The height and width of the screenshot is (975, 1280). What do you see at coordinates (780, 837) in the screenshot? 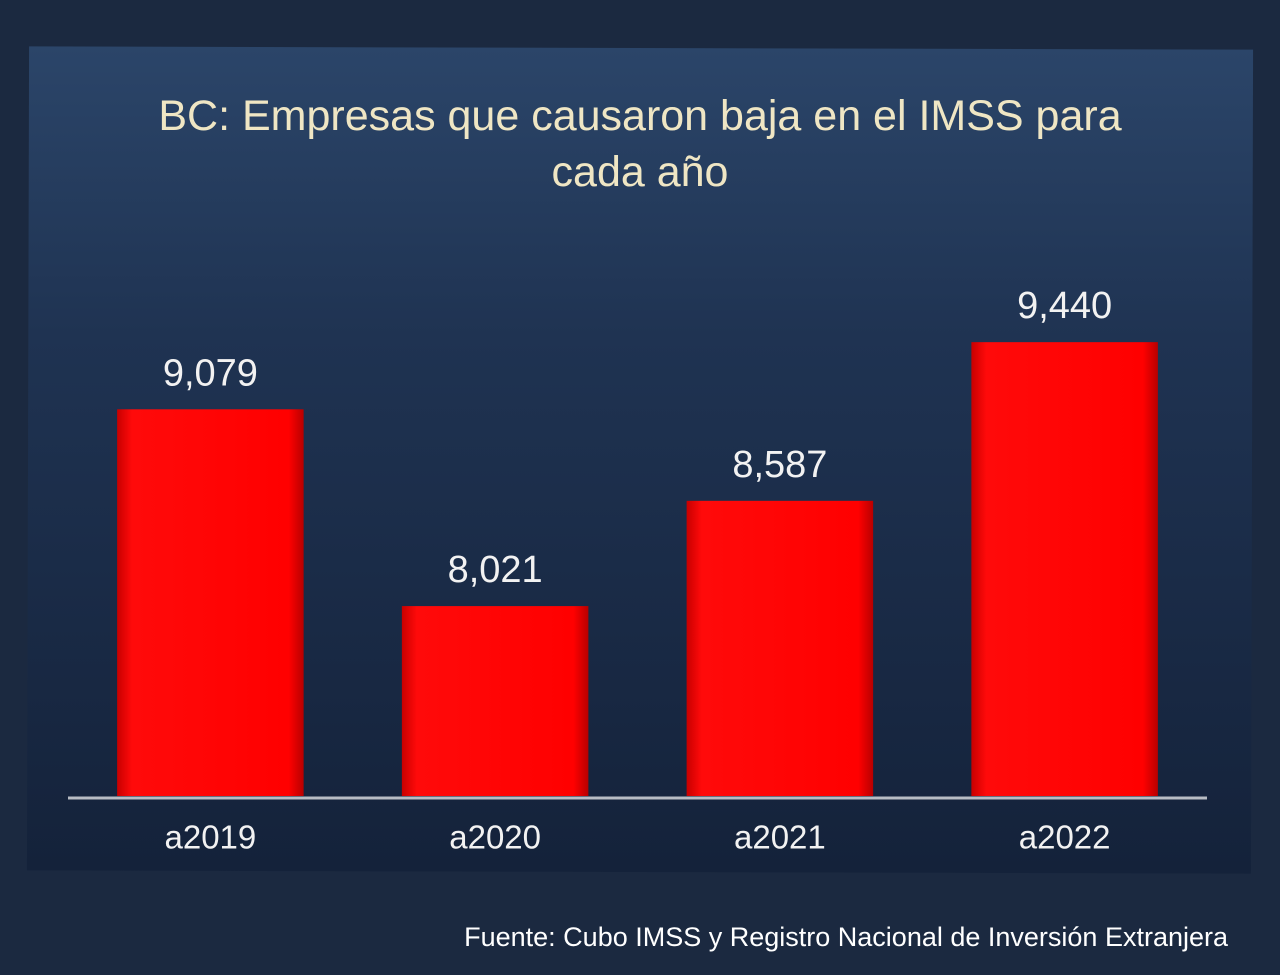
I see `x-tick-label: a2021` at bounding box center [780, 837].